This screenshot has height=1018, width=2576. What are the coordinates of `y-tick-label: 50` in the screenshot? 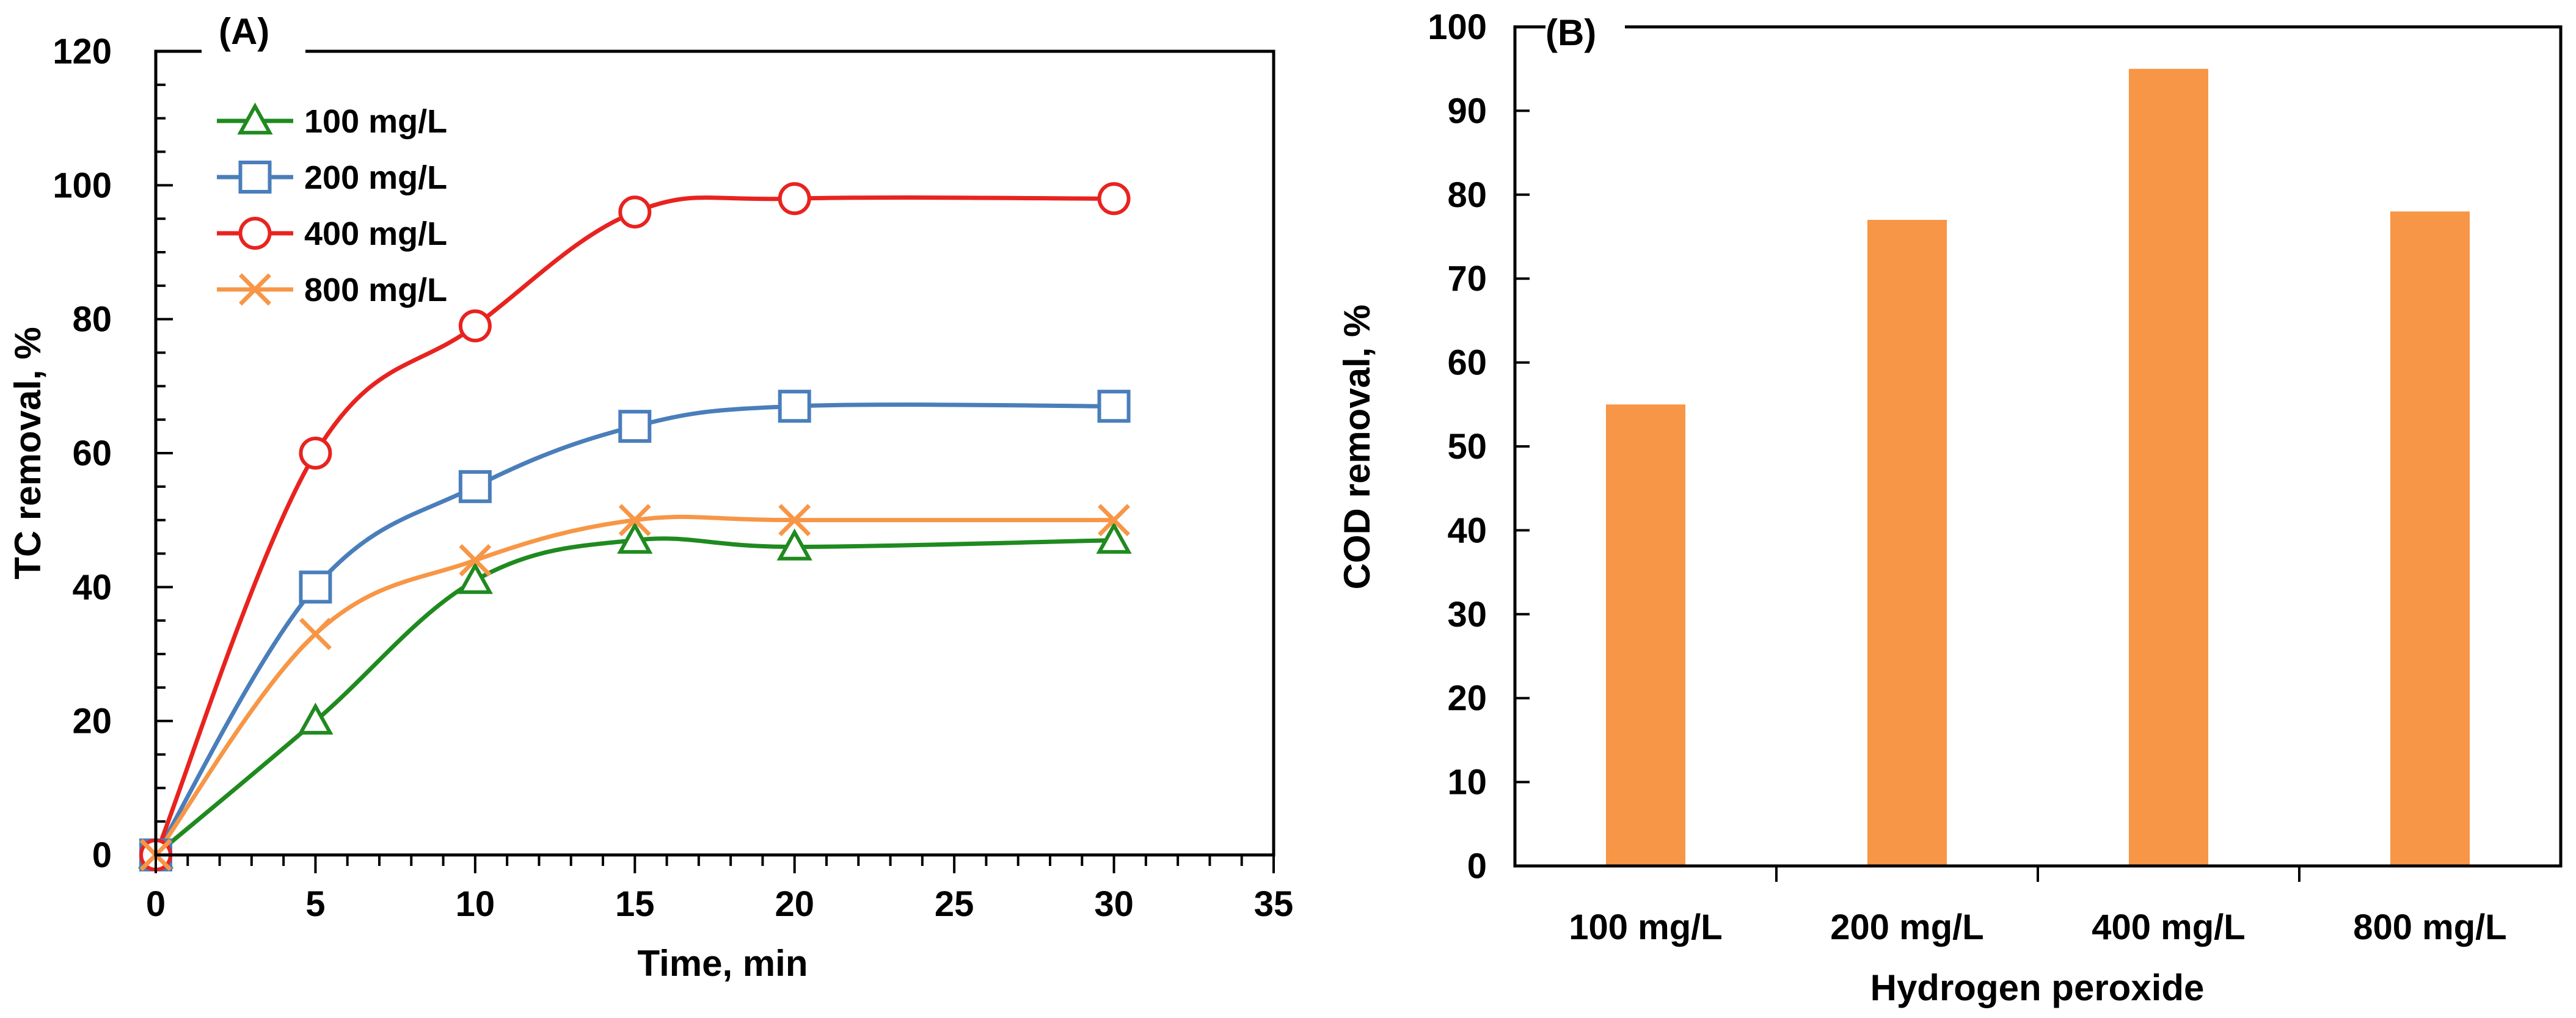 It's located at (1467, 447).